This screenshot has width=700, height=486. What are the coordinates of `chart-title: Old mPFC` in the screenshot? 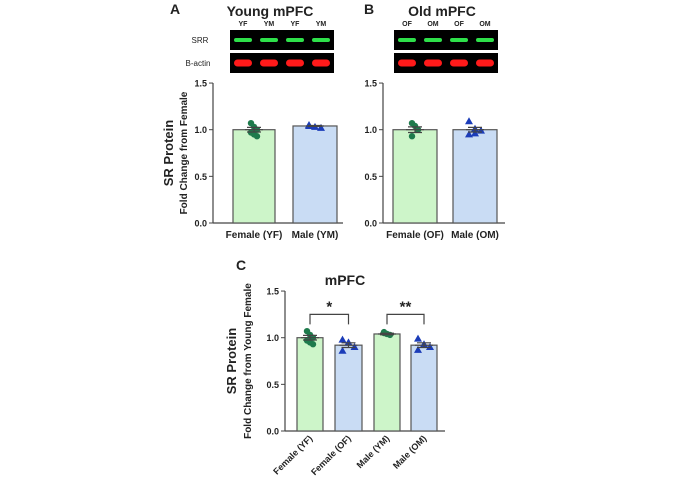 It's located at (442, 11).